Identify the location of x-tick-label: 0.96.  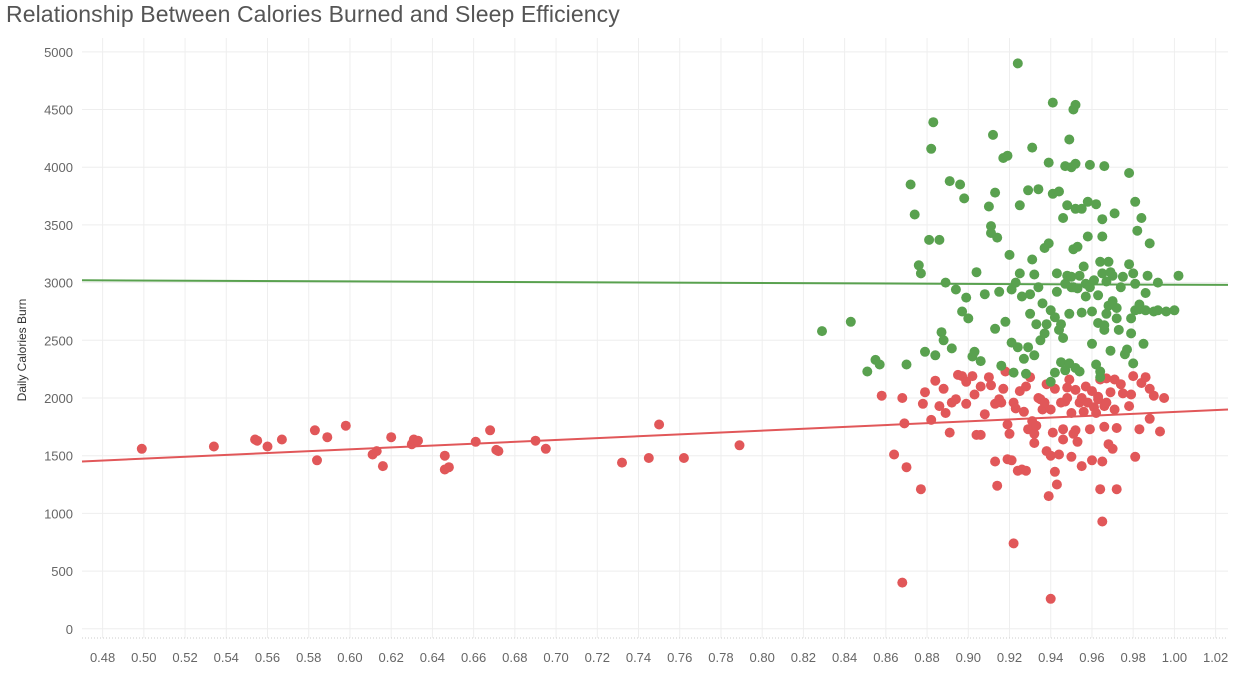
(1091, 657).